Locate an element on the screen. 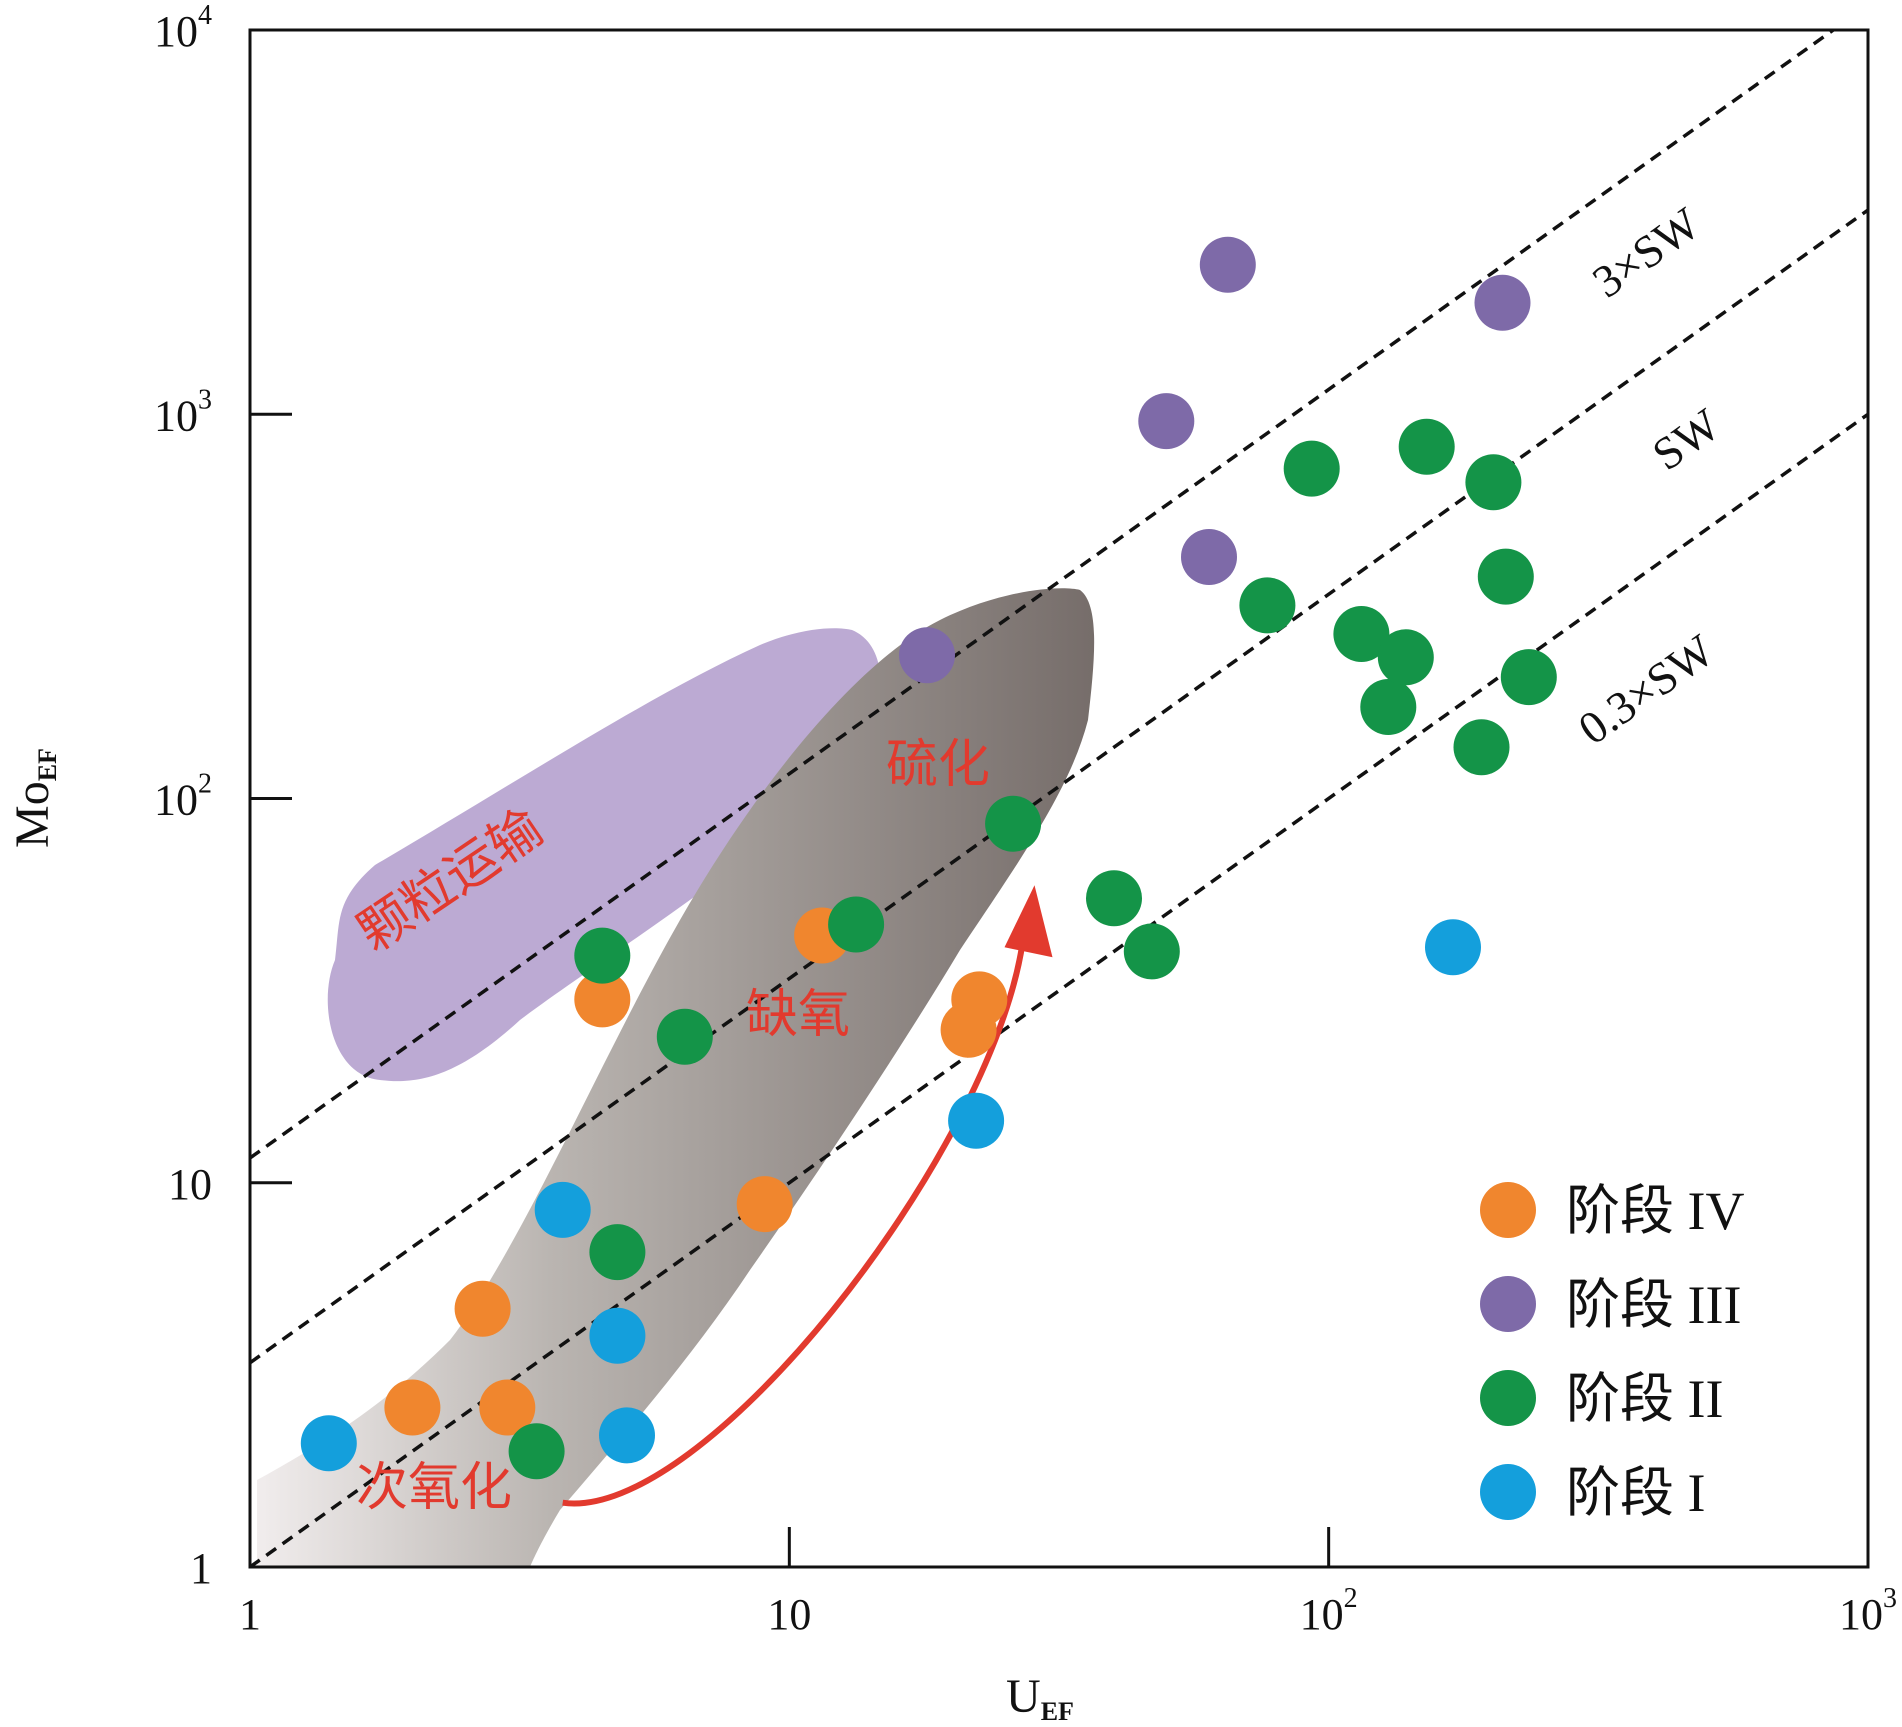 The image size is (1902, 1727). x-axis-title-sub: EF is located at coordinates (1057, 1711).